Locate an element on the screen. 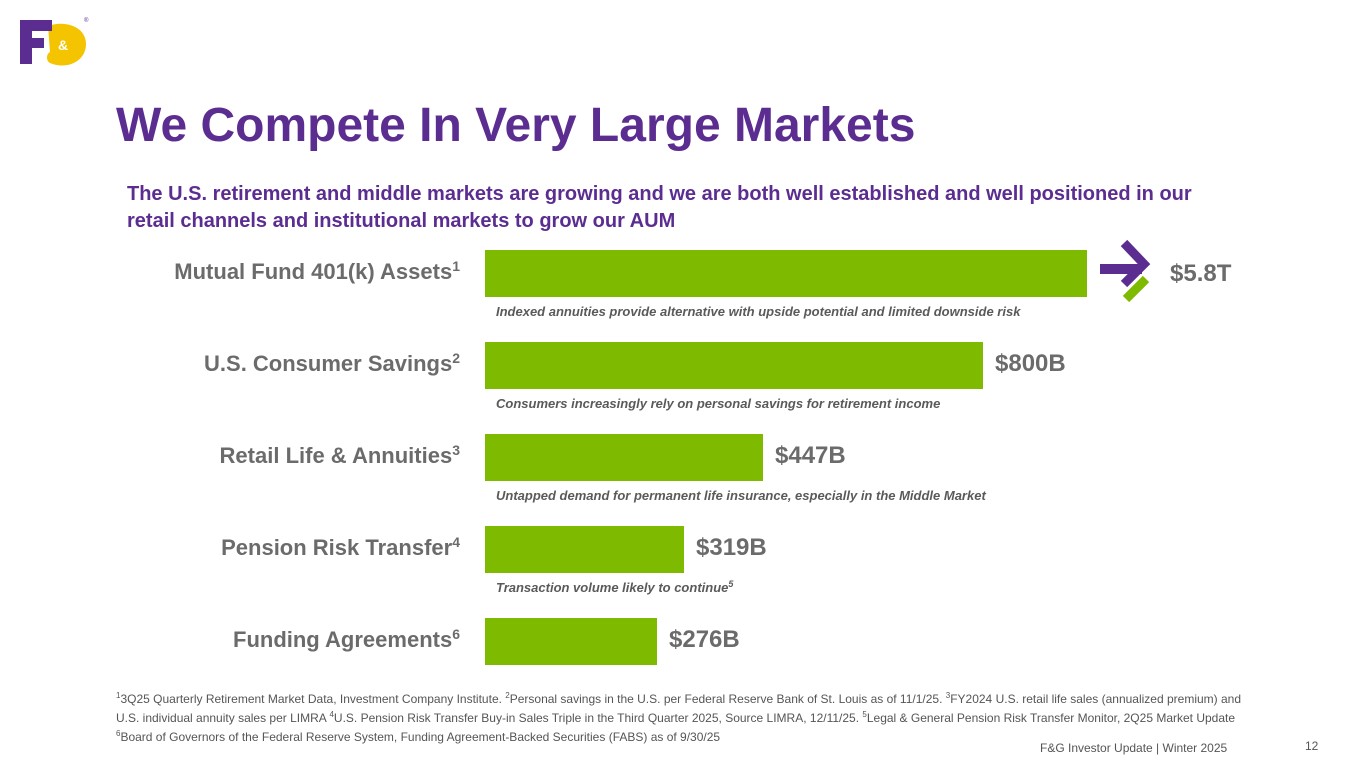  break-arrow-shaft is located at coordinates (1121, 269).